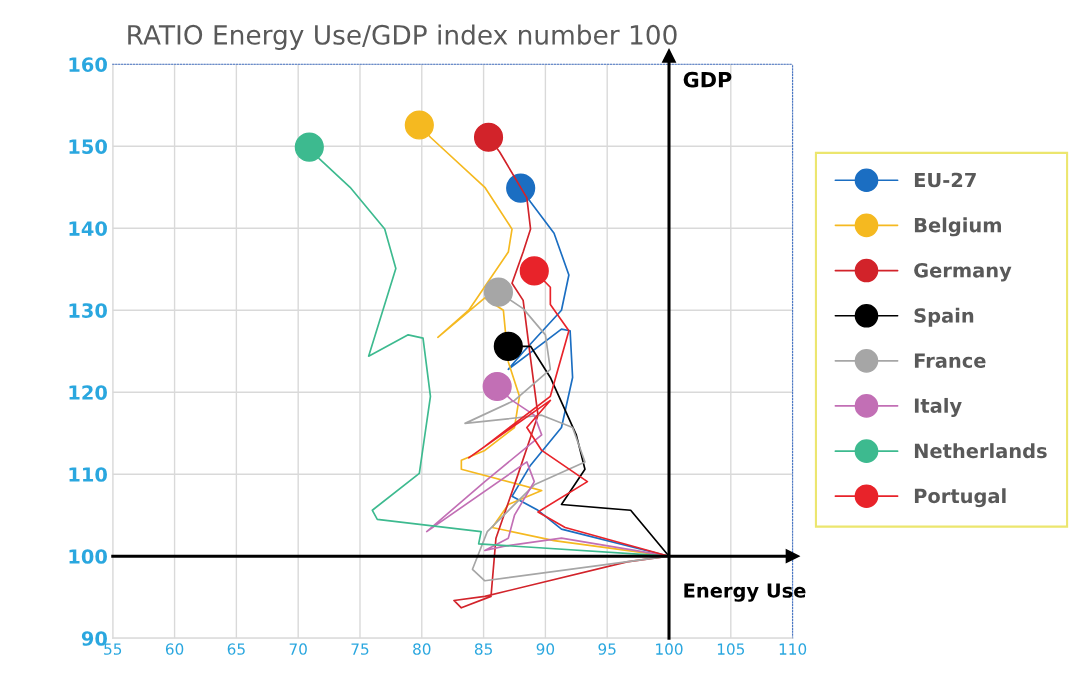 The image size is (1074, 684). What do you see at coordinates (88, 64) in the screenshot?
I see `y-tick-label: 160` at bounding box center [88, 64].